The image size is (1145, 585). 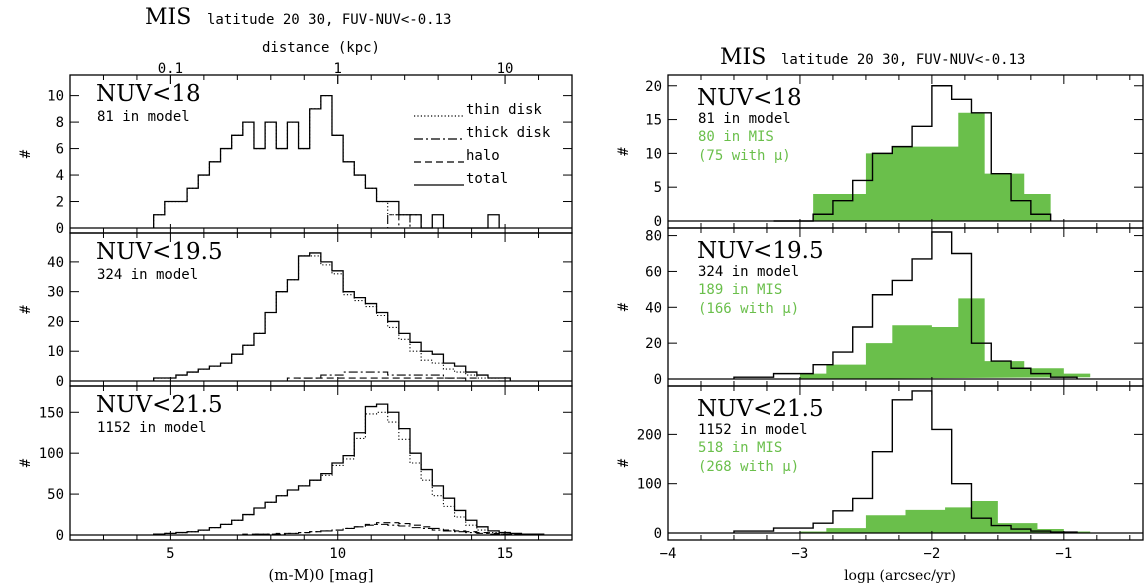 What do you see at coordinates (483, 156) in the screenshot?
I see `legend-label-halo: halo` at bounding box center [483, 156].